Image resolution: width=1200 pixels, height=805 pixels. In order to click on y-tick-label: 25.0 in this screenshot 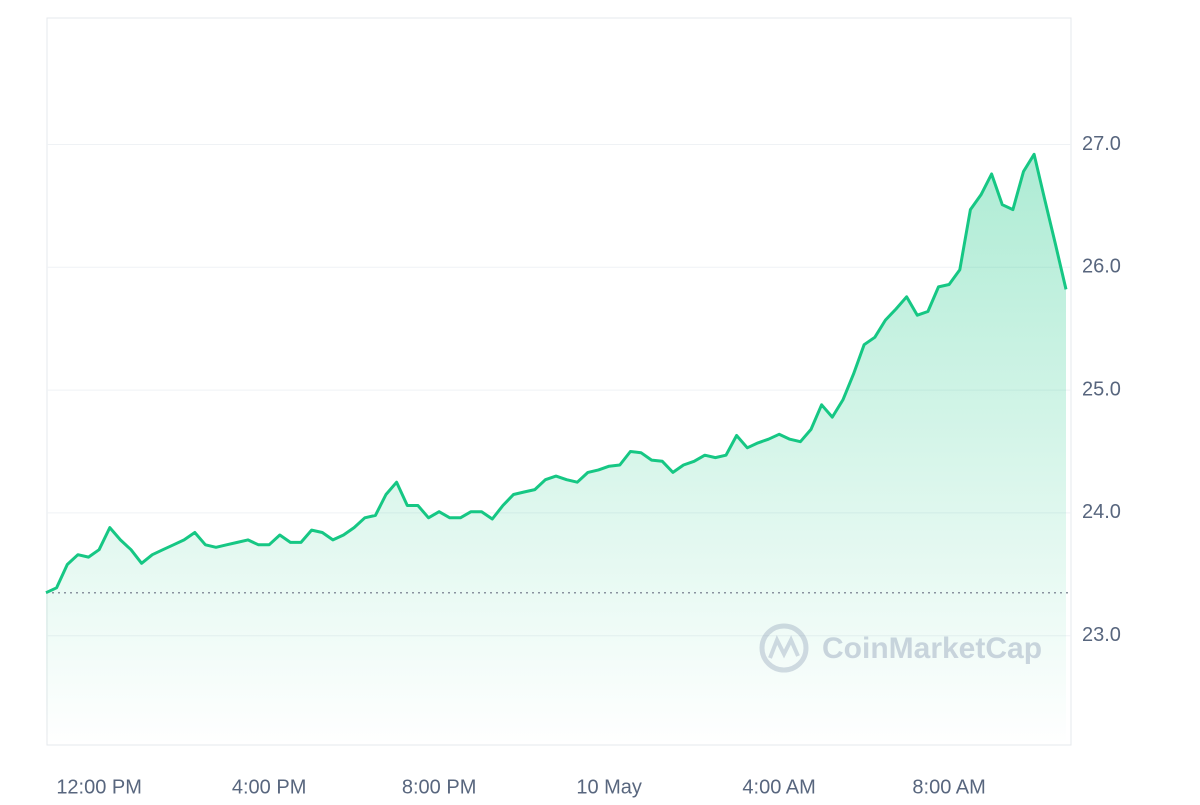, I will do `click(1101, 389)`.